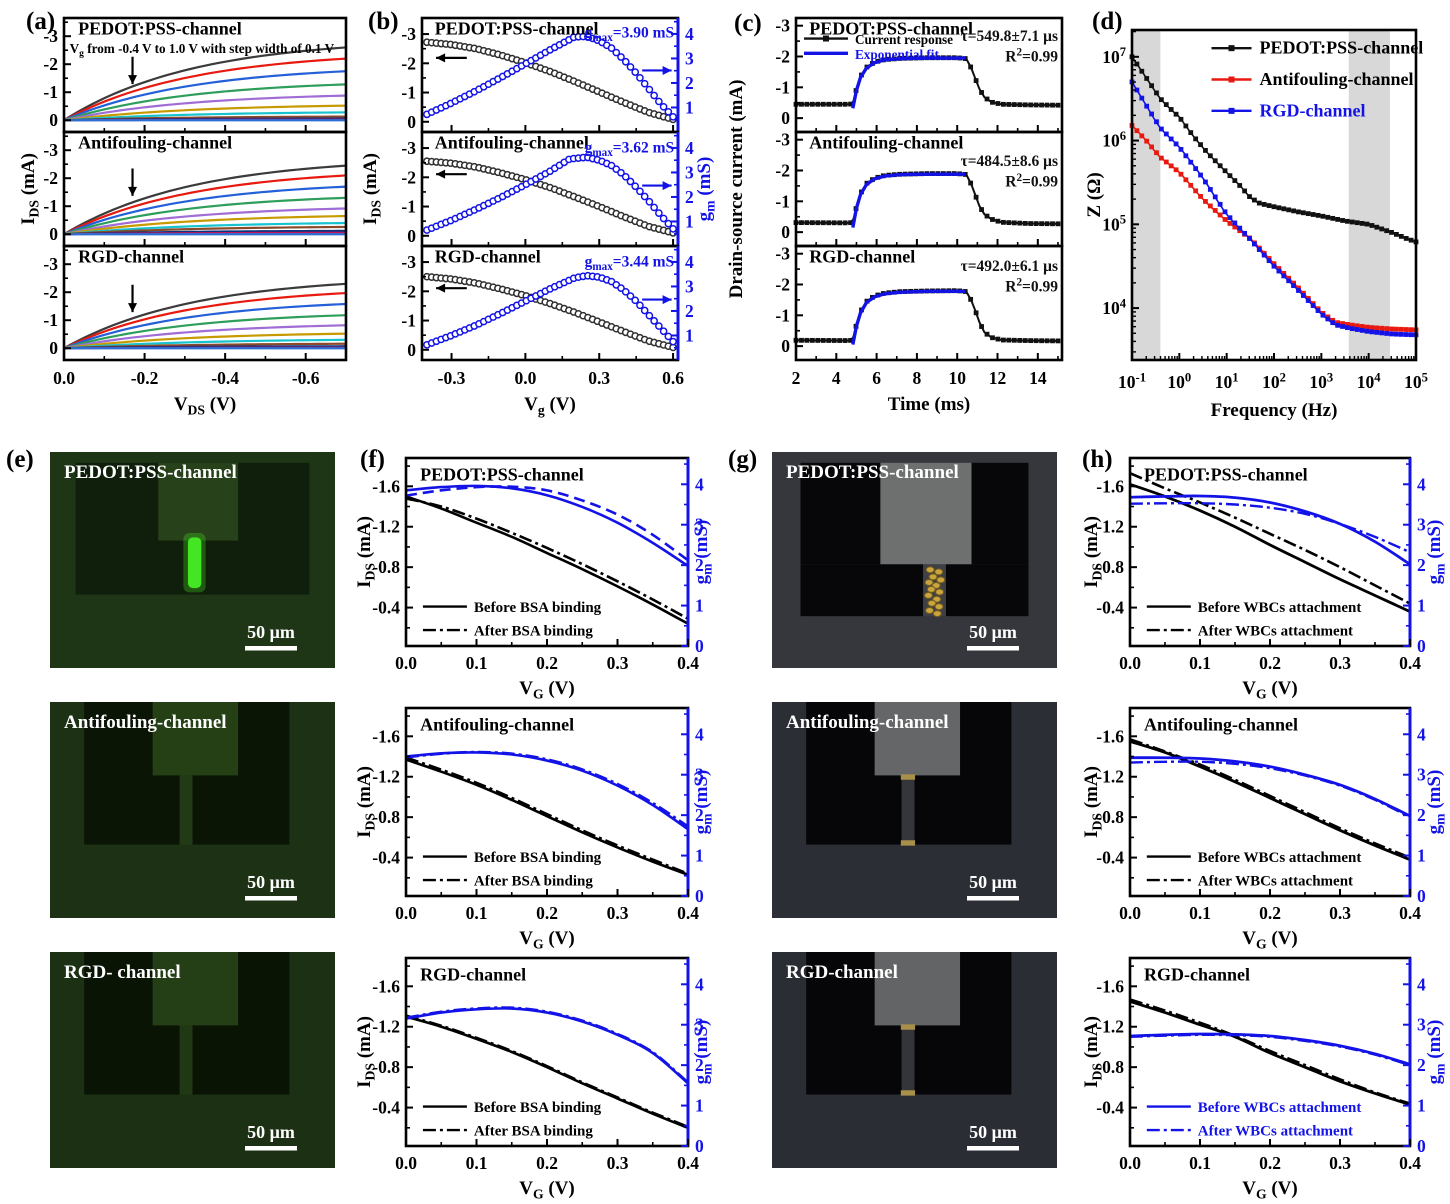  I want to click on subplot-title: Antifouling-channel, so click(886, 143).